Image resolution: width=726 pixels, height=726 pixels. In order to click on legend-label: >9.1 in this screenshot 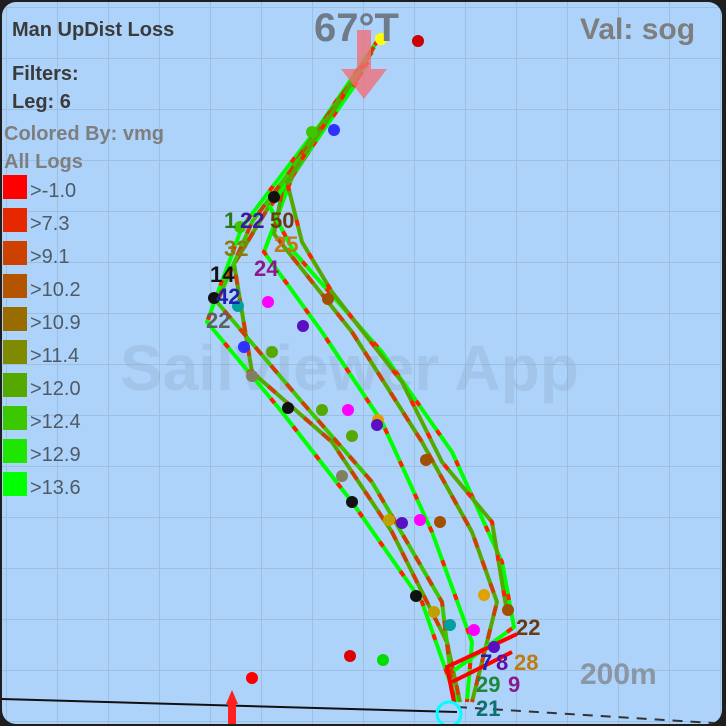, I will do `click(50, 257)`.